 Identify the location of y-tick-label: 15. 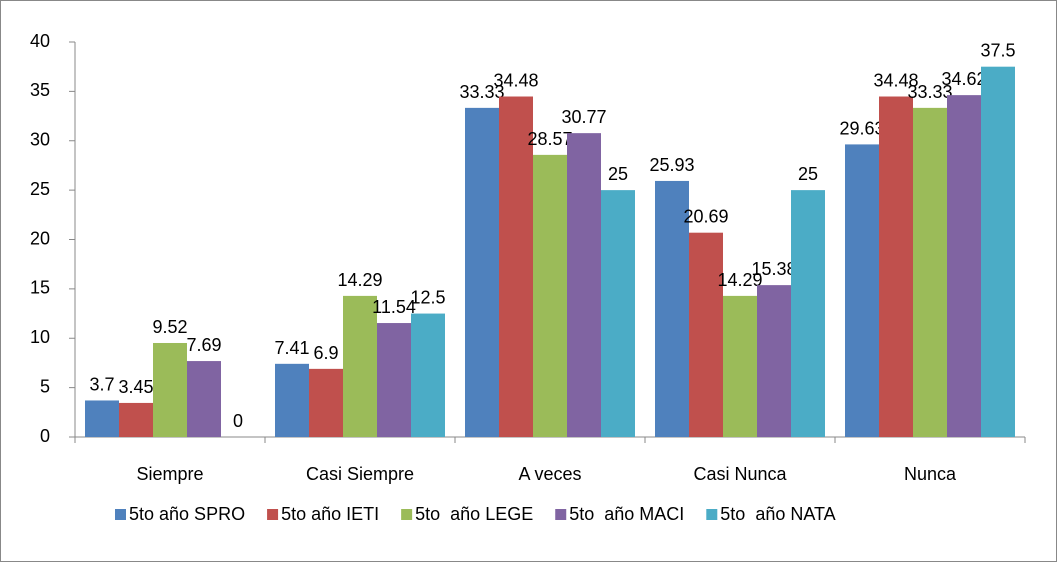
(40, 288).